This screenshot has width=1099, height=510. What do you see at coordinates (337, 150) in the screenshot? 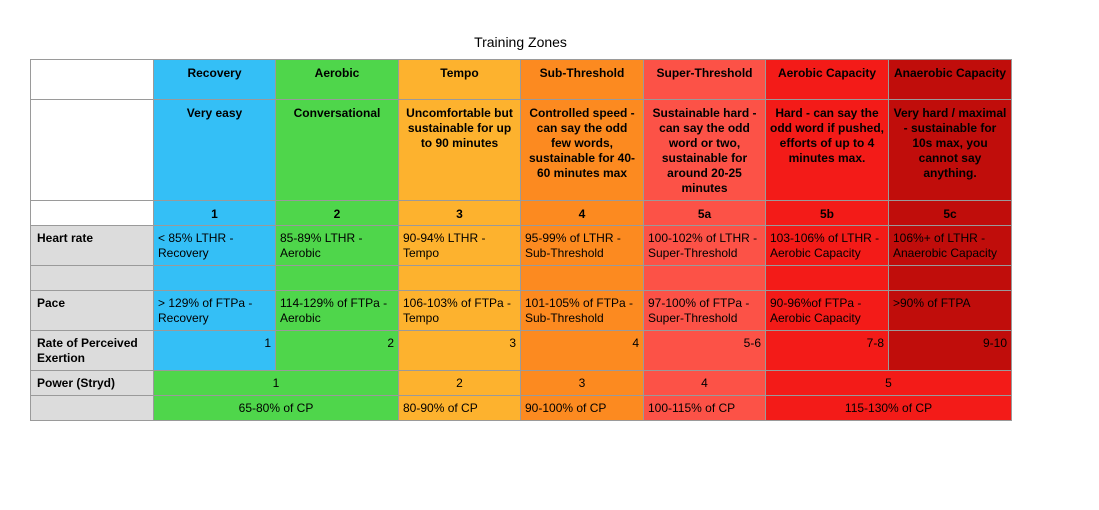
I see `zone-description: Conversational` at bounding box center [337, 150].